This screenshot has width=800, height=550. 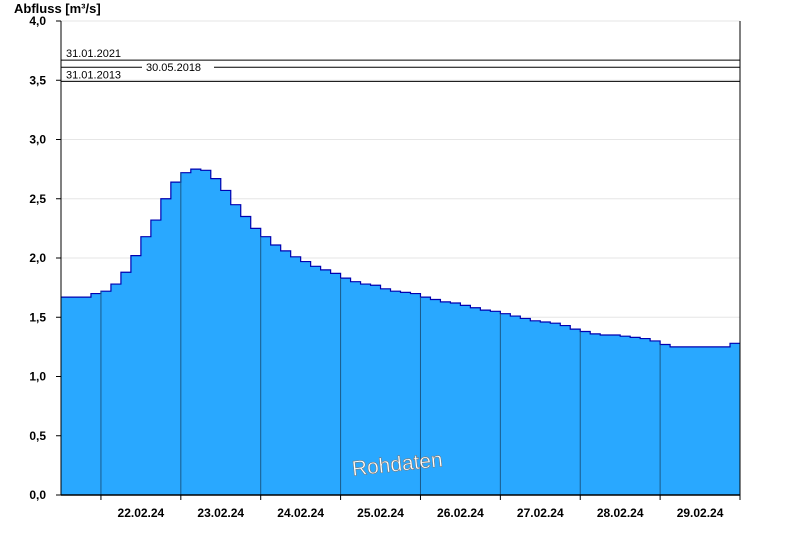 I want to click on y-tick-label: 2,0, so click(x=37, y=258).